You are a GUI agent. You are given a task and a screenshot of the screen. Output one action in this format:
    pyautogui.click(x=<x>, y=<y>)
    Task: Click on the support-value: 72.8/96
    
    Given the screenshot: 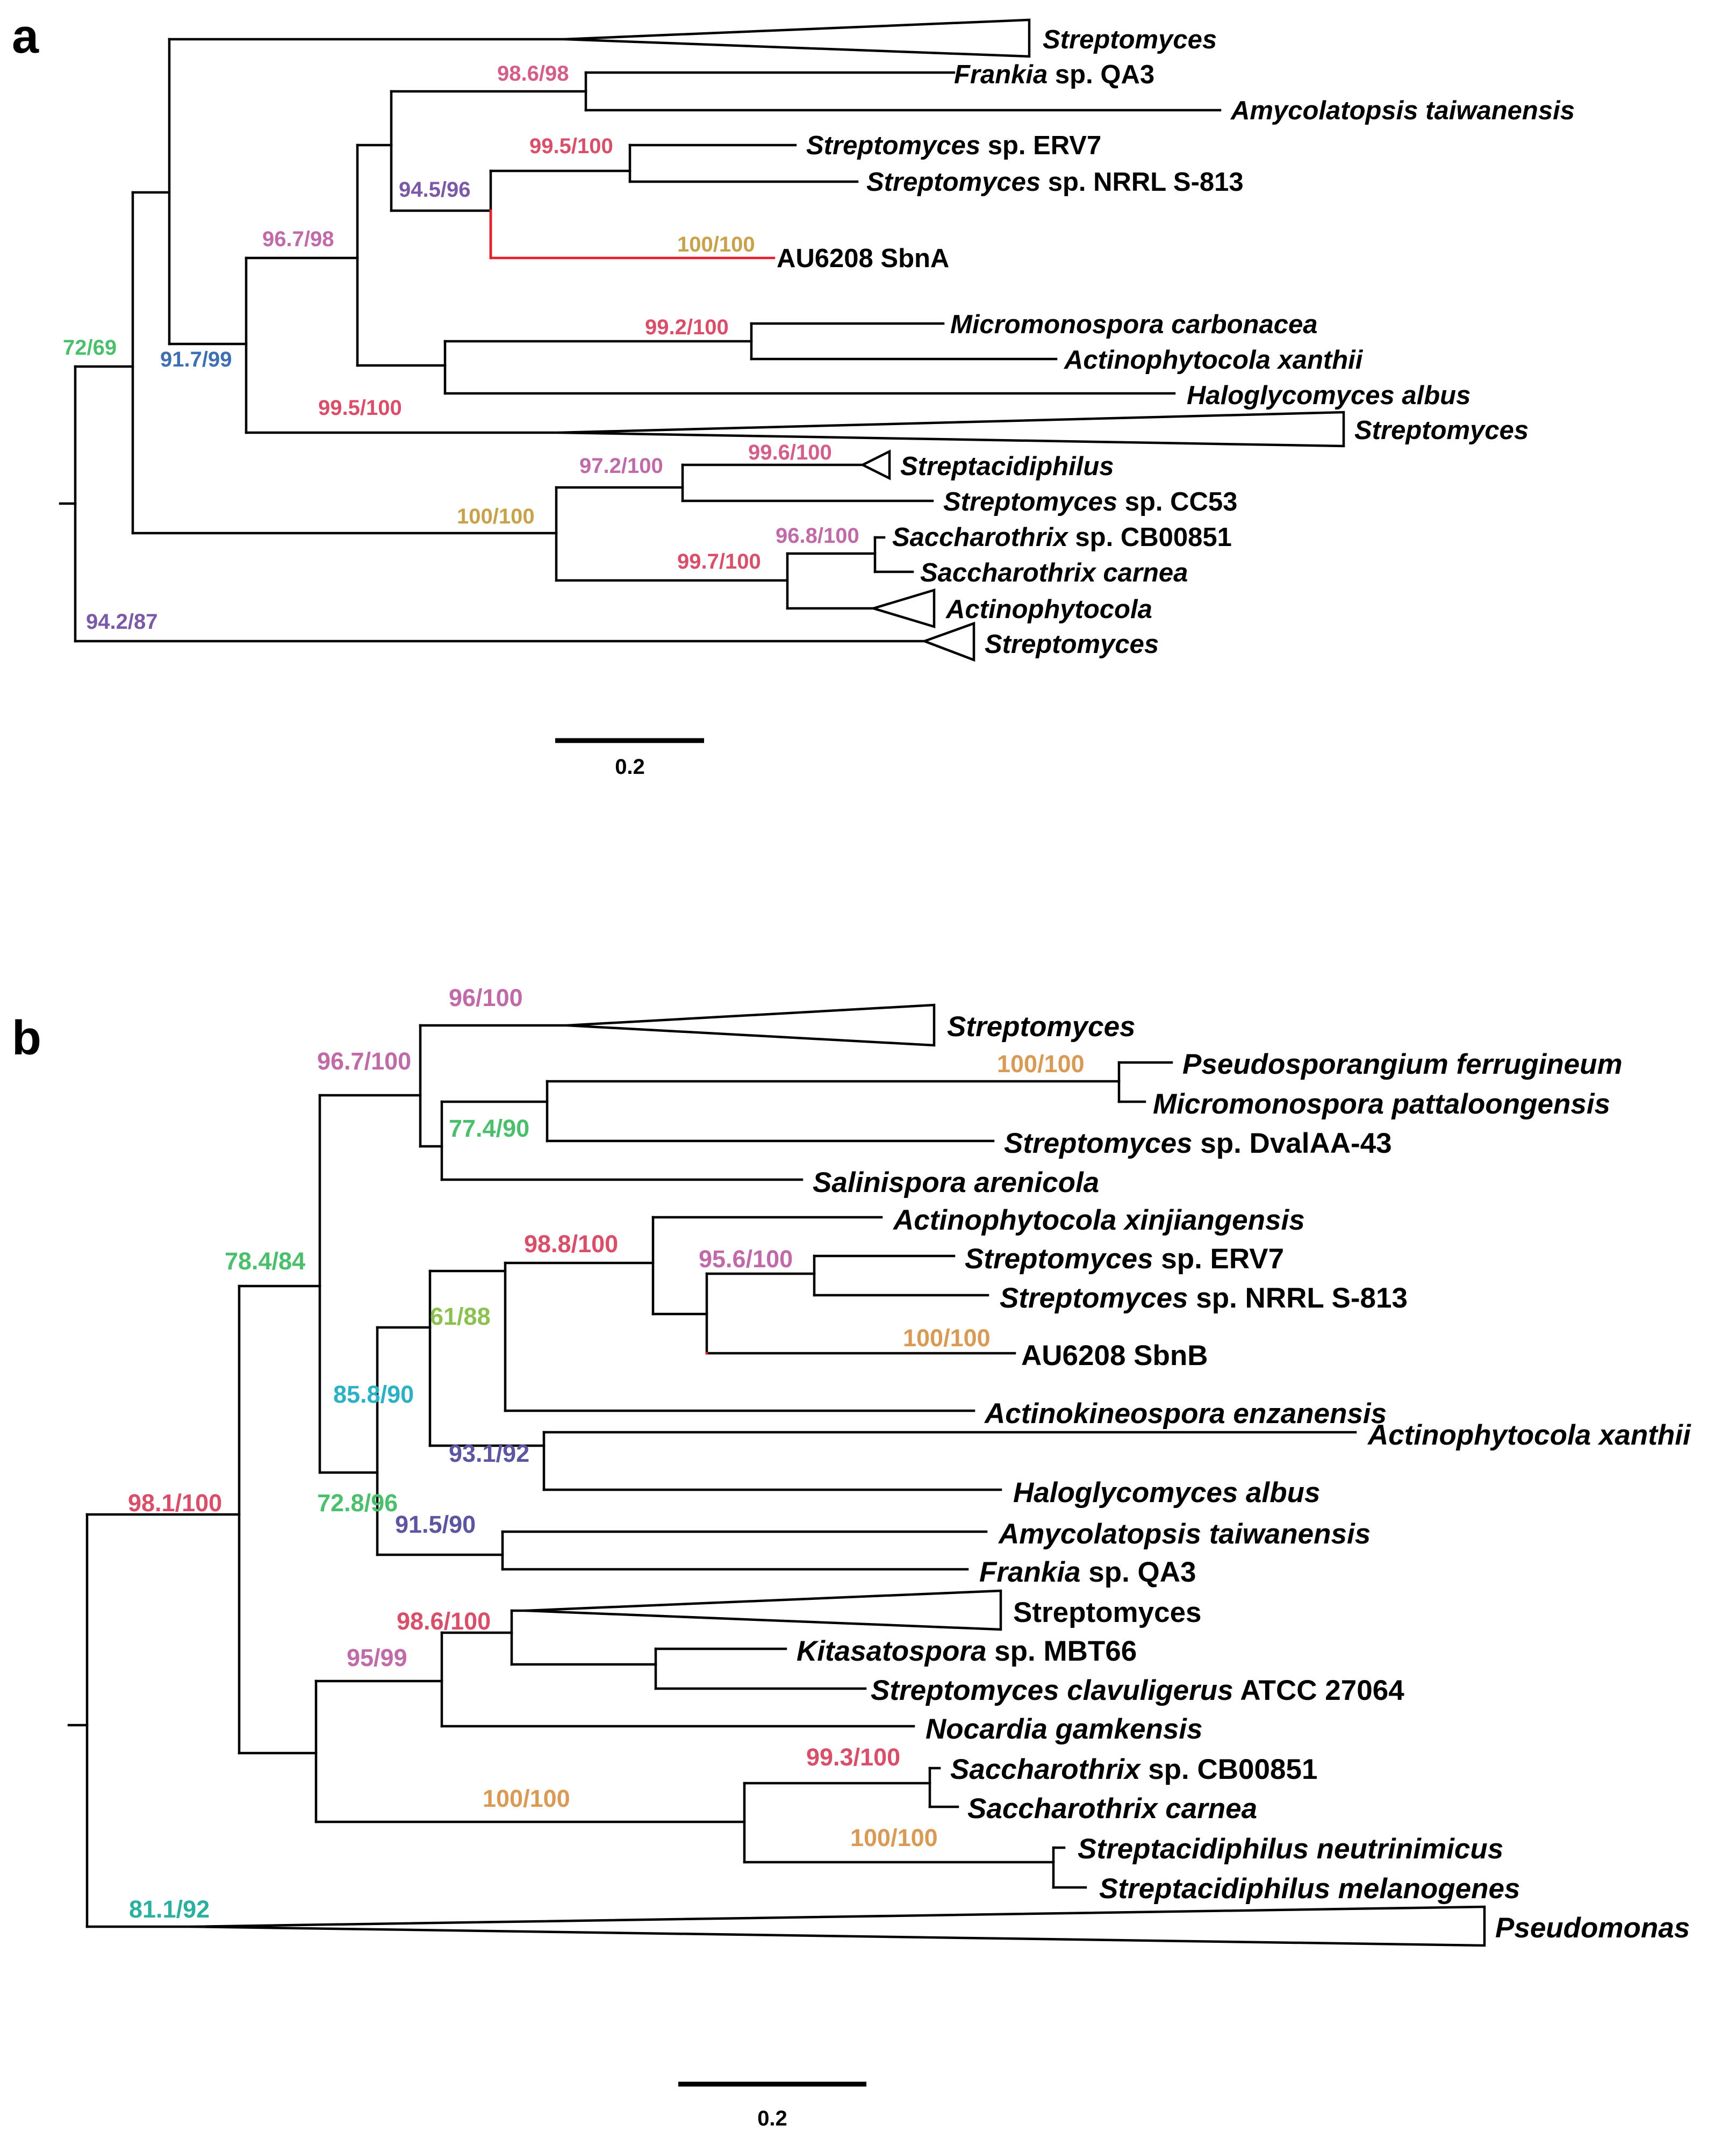 What is the action you would take?
    pyautogui.click(x=357, y=1503)
    